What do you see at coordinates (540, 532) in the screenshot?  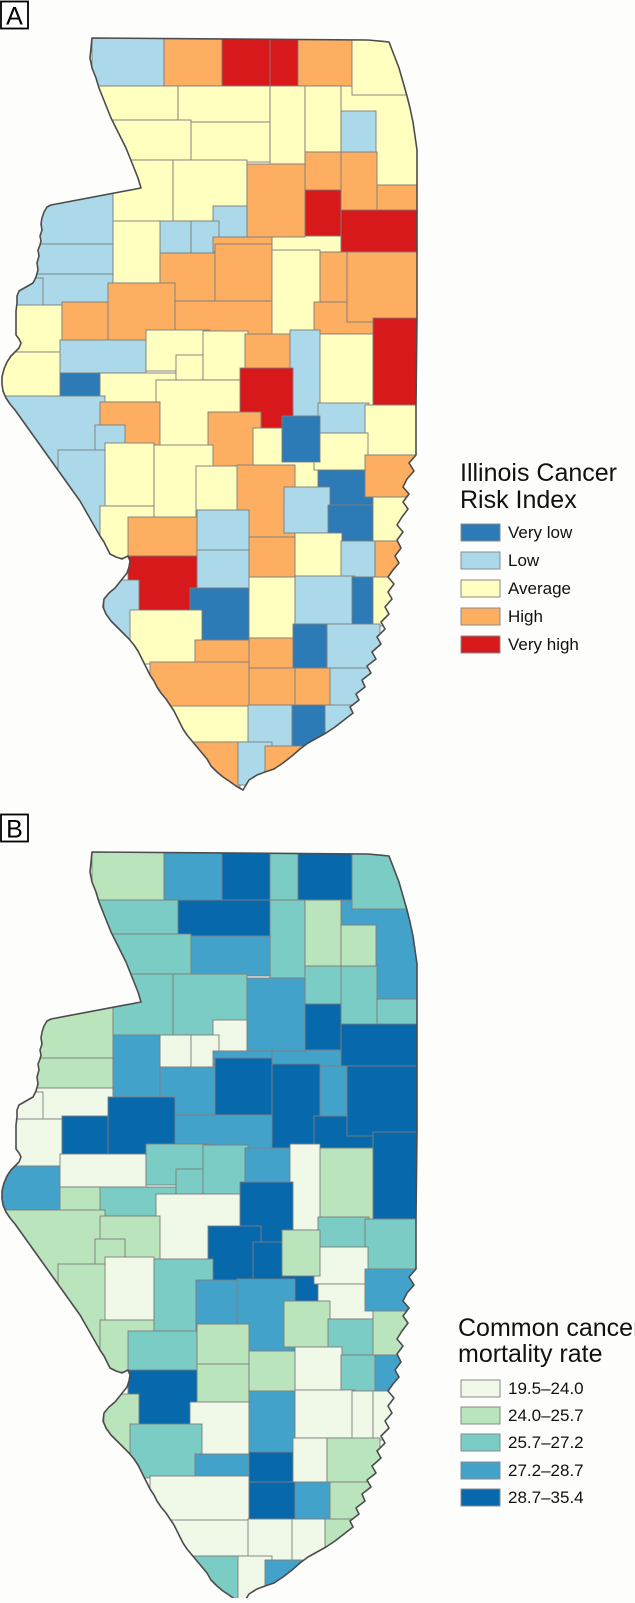 I see `svg-text: Very low` at bounding box center [540, 532].